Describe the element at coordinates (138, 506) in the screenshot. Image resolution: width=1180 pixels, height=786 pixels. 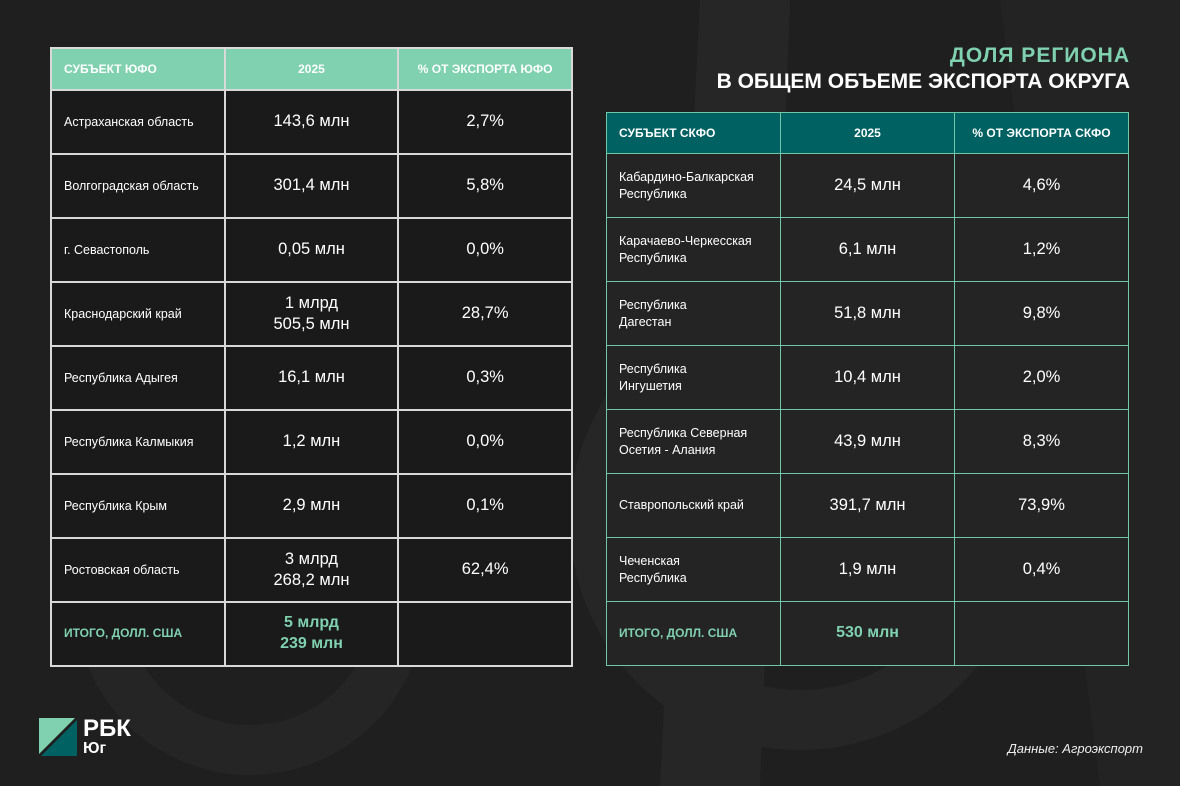
I see `region-cell: Республика Крым` at that location.